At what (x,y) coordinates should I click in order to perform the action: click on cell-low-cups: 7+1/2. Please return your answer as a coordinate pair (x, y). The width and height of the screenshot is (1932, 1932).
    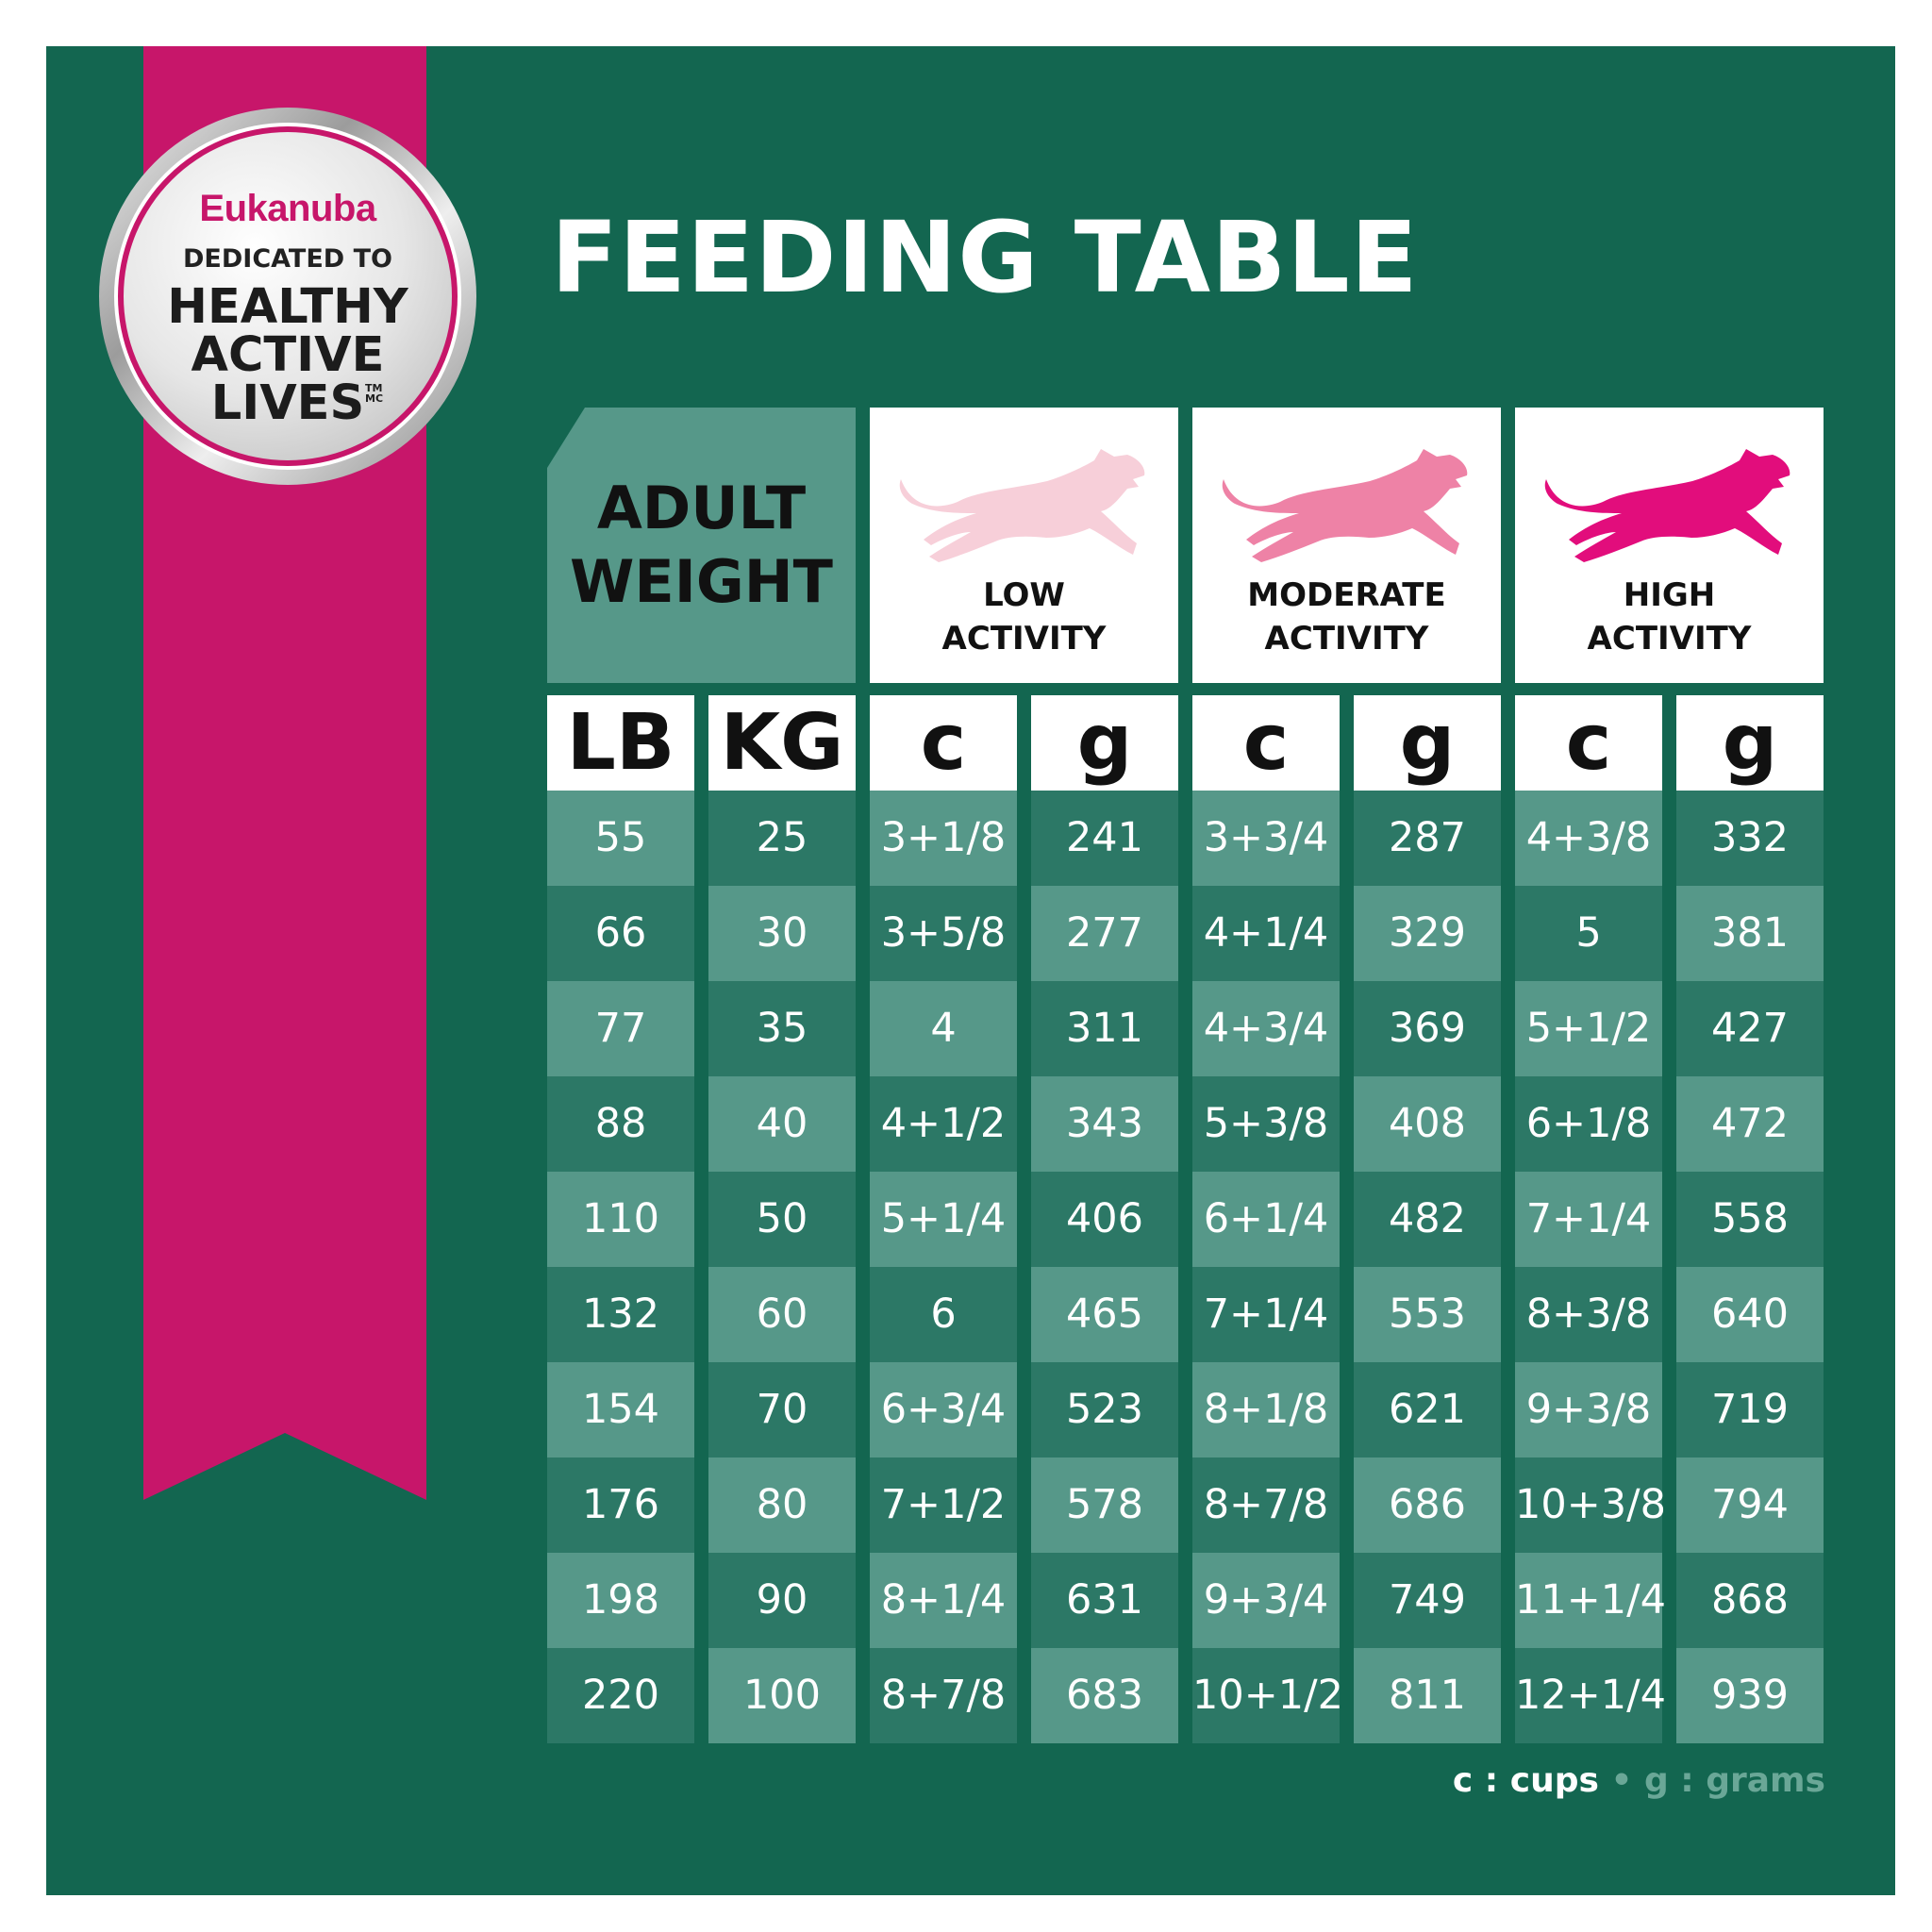
    Looking at the image, I should click on (943, 1505).